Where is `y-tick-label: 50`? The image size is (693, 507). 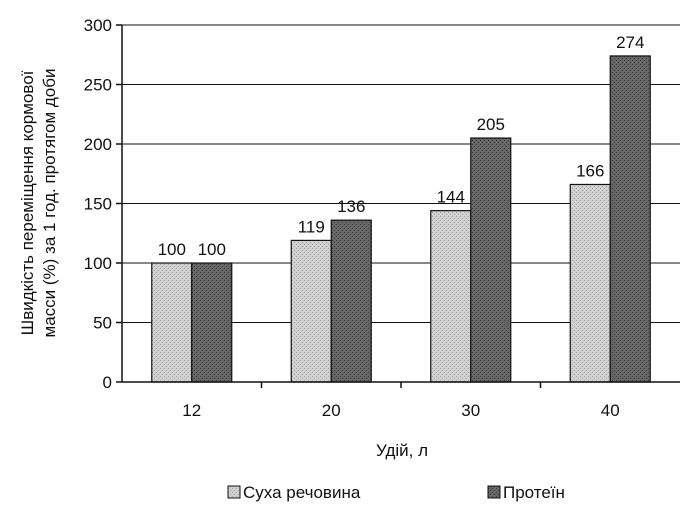 y-tick-label: 50 is located at coordinates (102, 323).